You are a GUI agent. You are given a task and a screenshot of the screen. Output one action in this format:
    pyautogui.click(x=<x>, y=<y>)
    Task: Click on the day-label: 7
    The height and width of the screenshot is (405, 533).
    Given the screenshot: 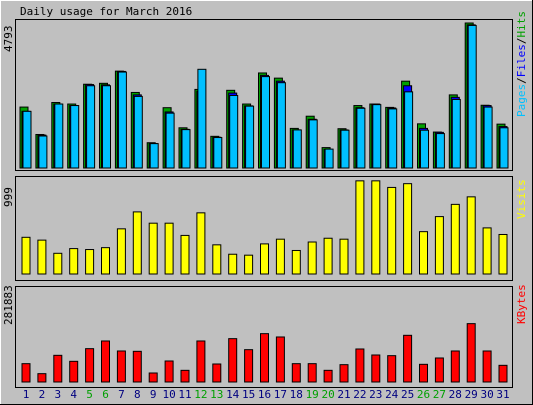 What is the action you would take?
    pyautogui.click(x=121, y=394)
    